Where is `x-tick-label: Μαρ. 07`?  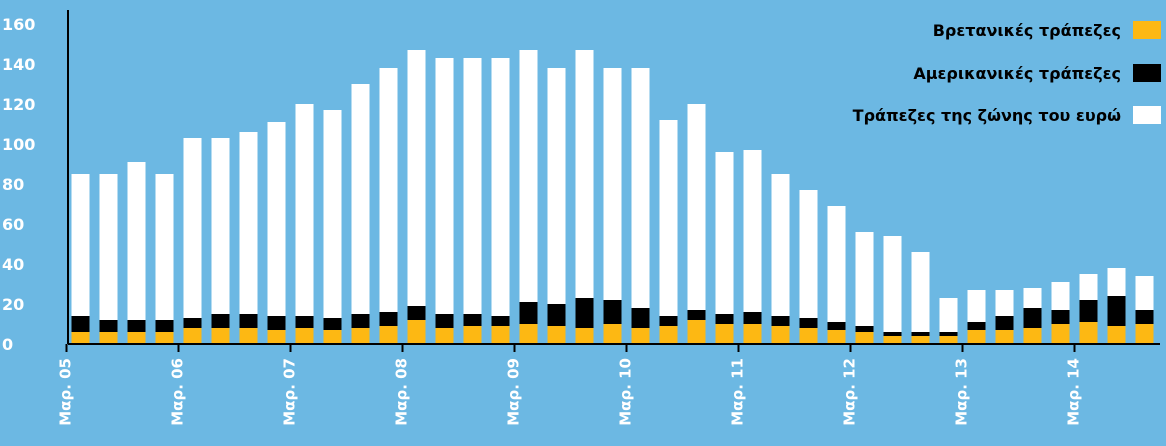
x-tick-label: Μαρ. 07 is located at coordinates (290, 392).